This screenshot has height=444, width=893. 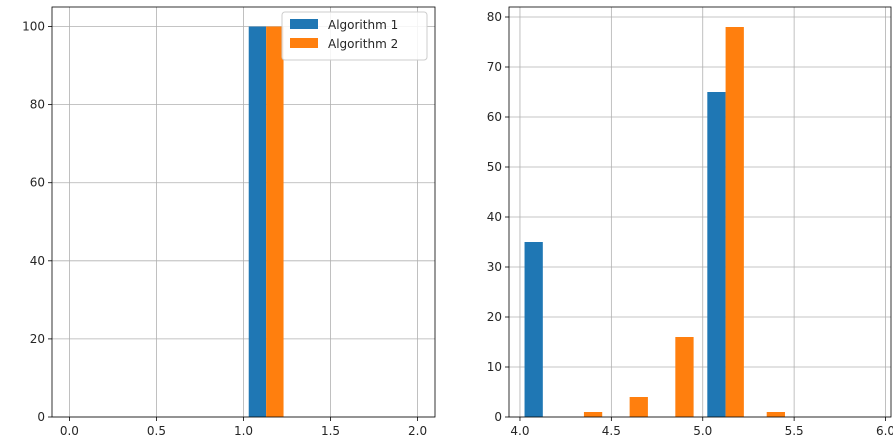 What do you see at coordinates (33, 27) in the screenshot?
I see `y-tick-label: 100` at bounding box center [33, 27].